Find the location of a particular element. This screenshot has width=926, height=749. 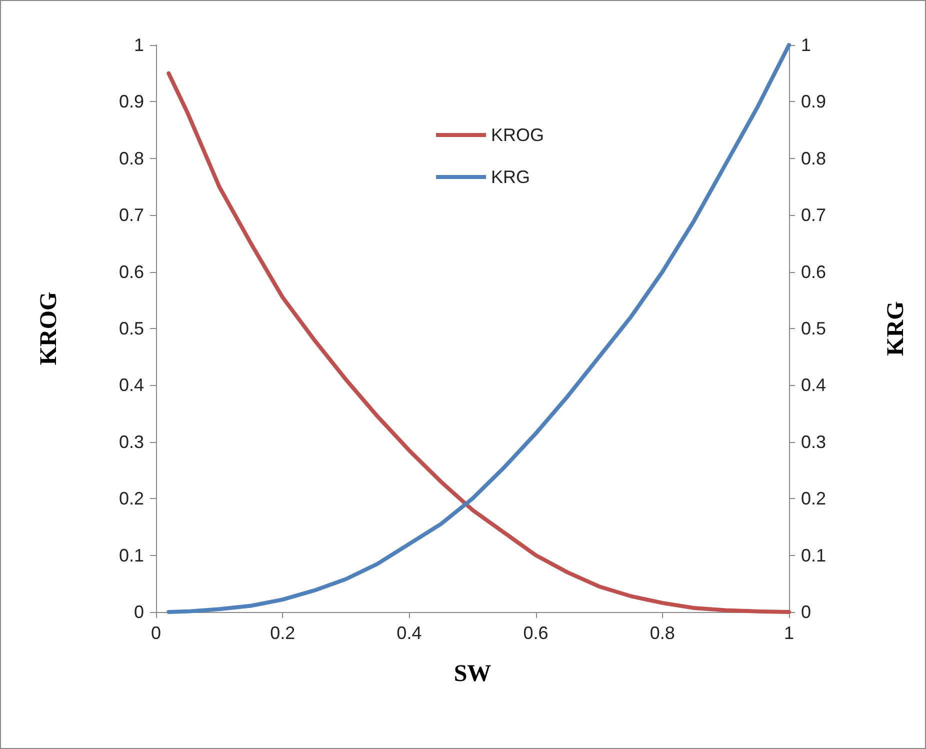

y-tick-label: 1 is located at coordinates (139, 45).